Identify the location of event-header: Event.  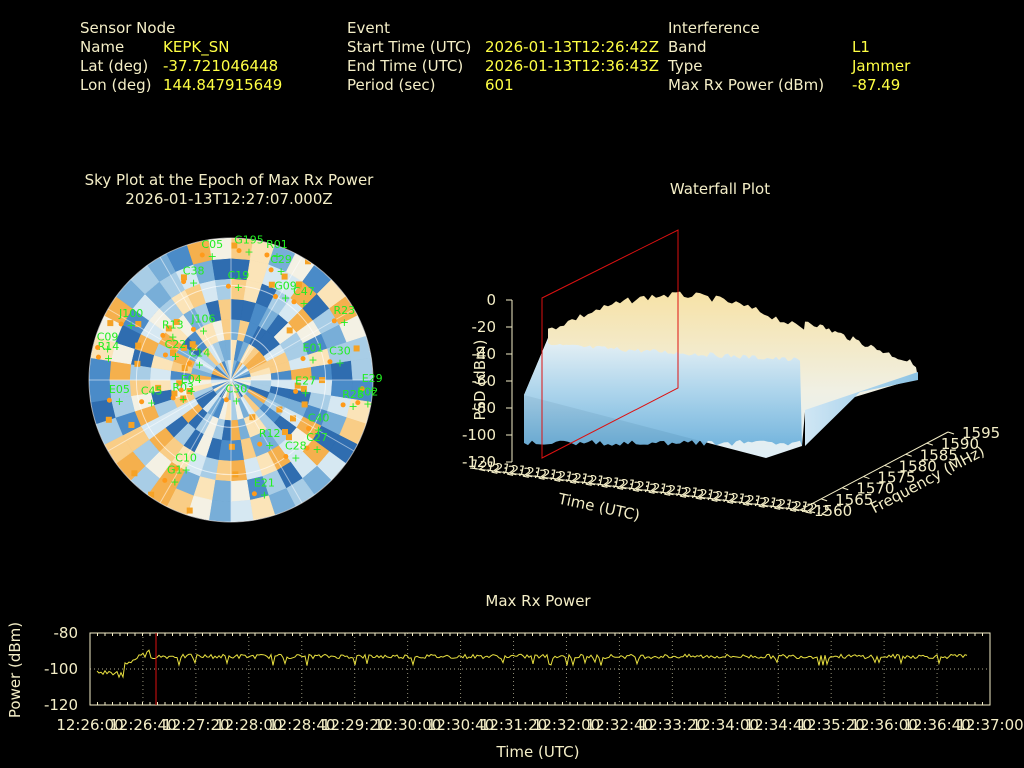
(368, 28).